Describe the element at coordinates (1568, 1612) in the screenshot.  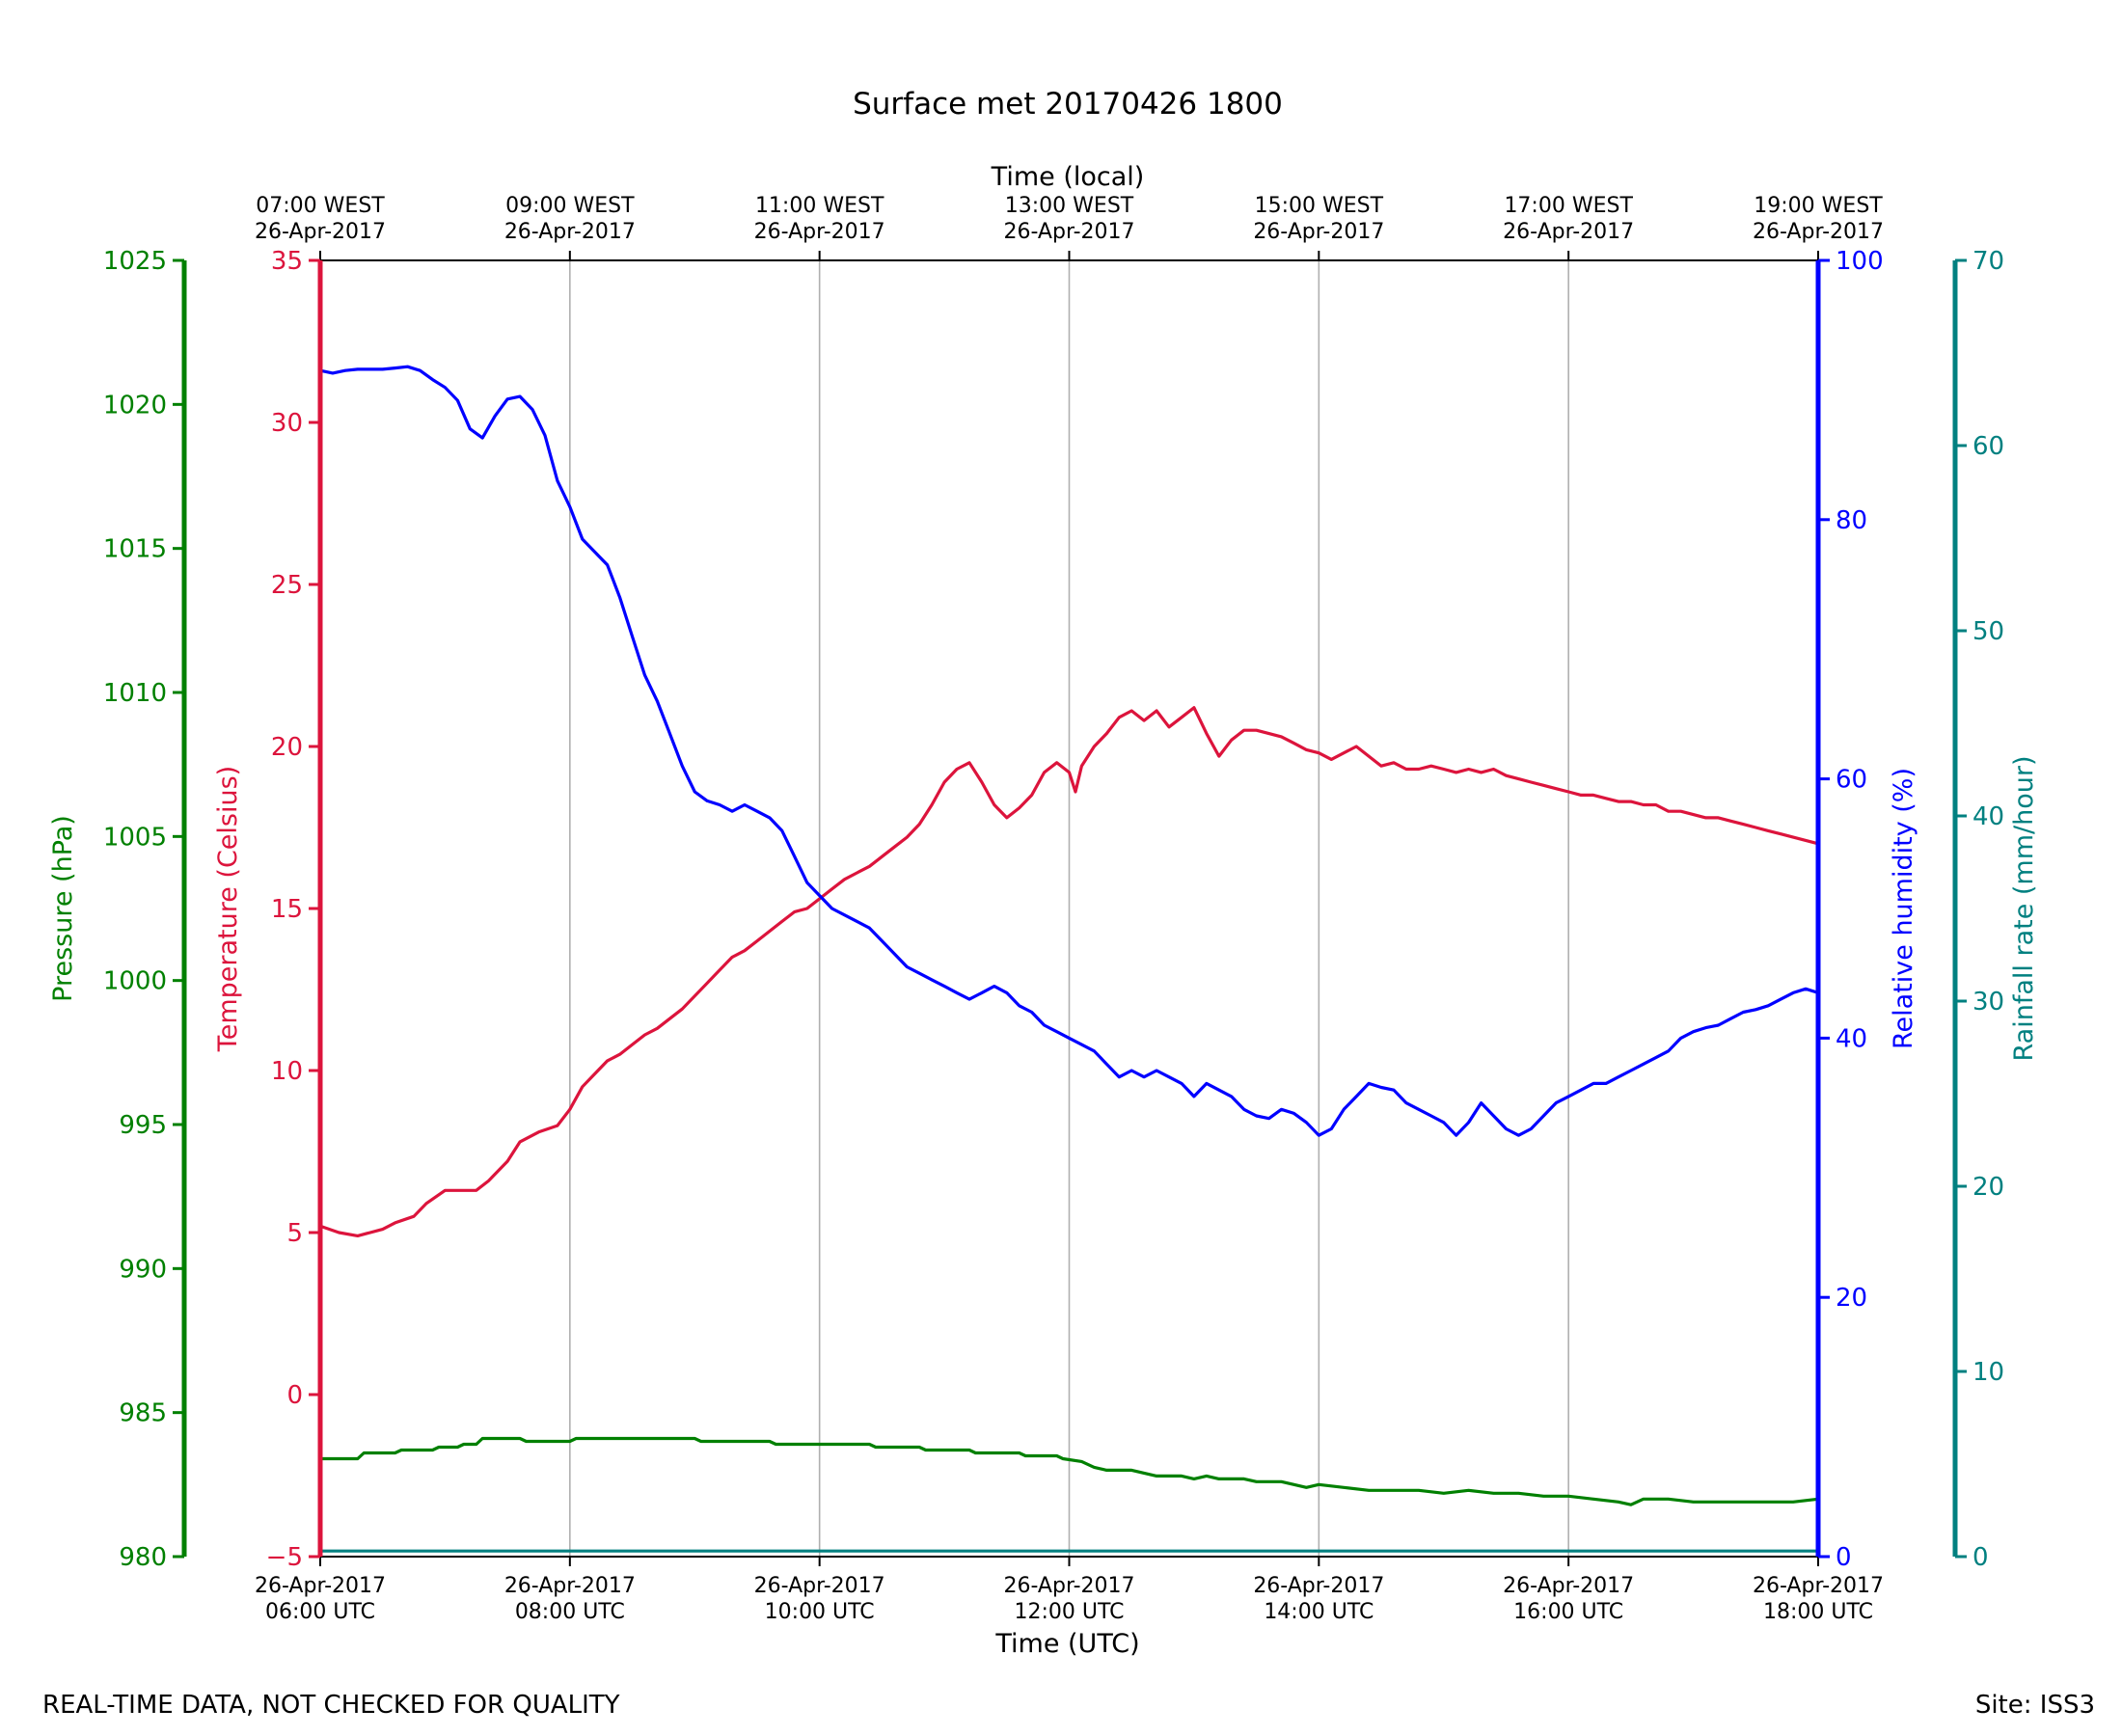
I see `utc-tick-time-5: 16:00 UTC` at that location.